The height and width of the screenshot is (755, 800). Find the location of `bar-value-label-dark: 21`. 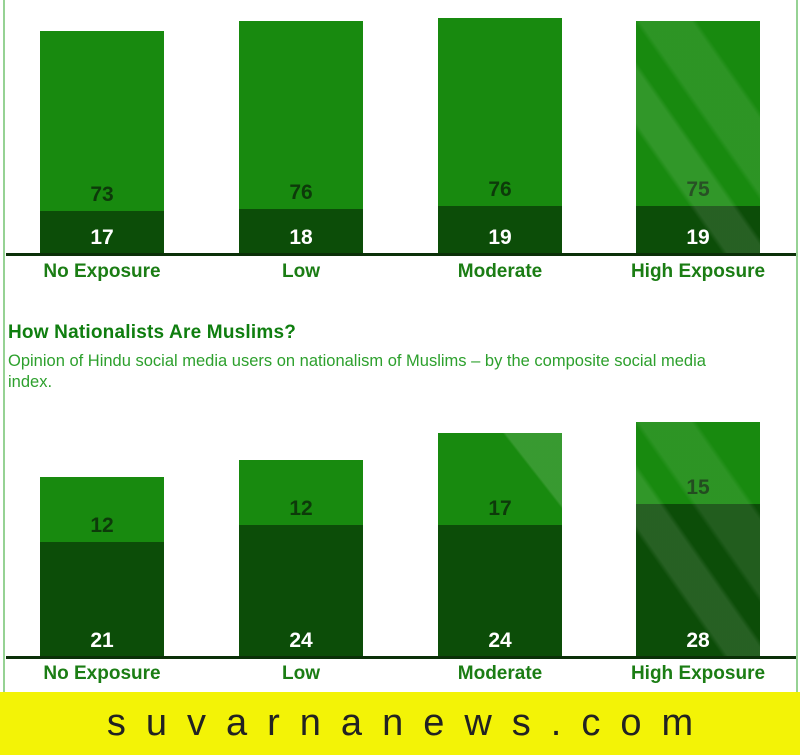

bar-value-label-dark: 21 is located at coordinates (102, 640).